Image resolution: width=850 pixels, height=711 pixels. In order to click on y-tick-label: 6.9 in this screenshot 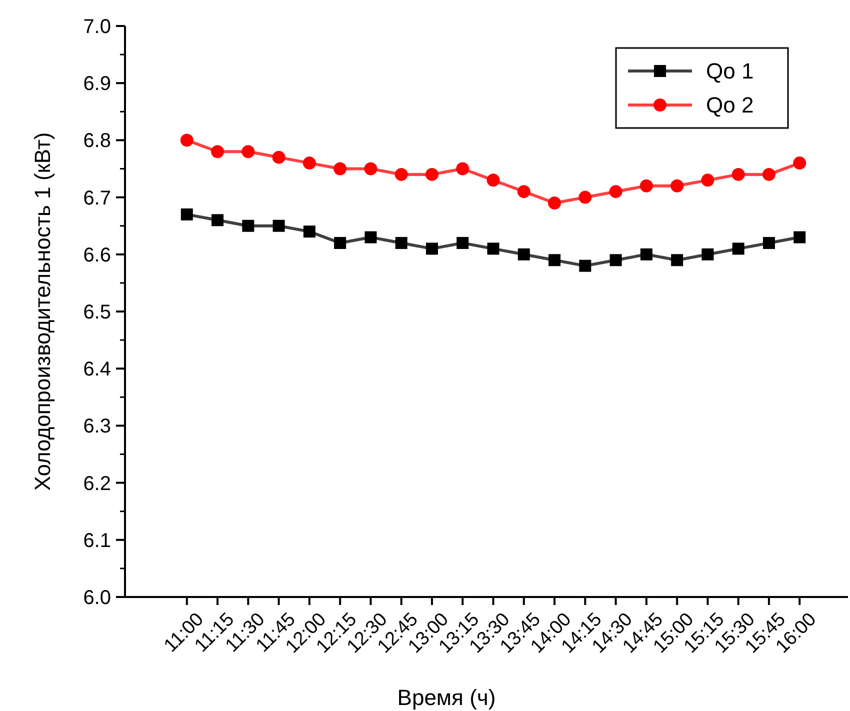, I will do `click(97, 84)`.